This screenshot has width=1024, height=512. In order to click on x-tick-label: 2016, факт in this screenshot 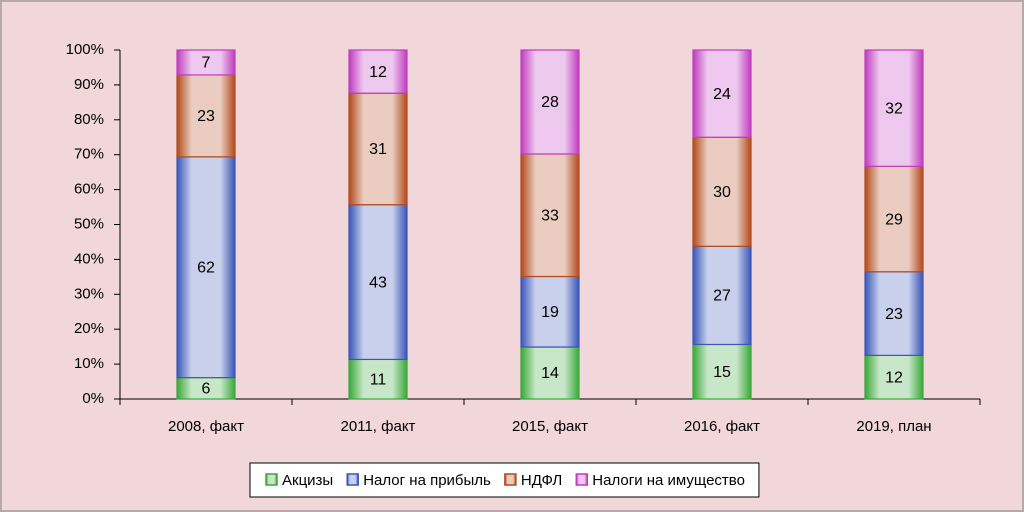, I will do `click(722, 426)`.